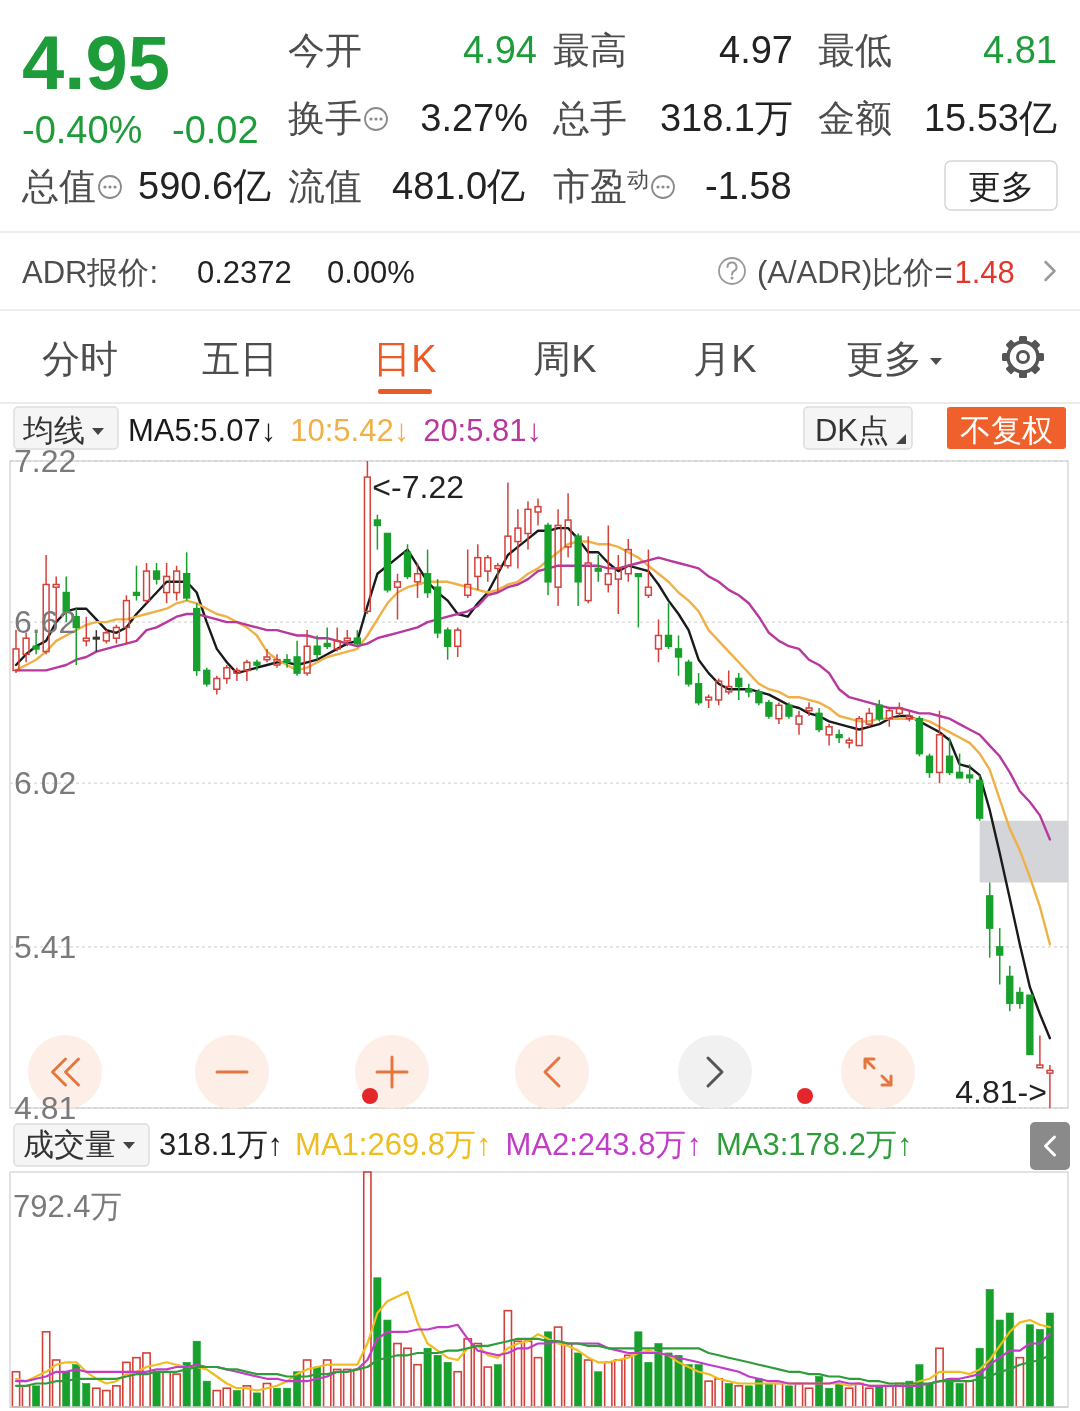 The height and width of the screenshot is (1411, 1080). Describe the element at coordinates (565, 359) in the screenshot. I see `text: 周K` at that location.